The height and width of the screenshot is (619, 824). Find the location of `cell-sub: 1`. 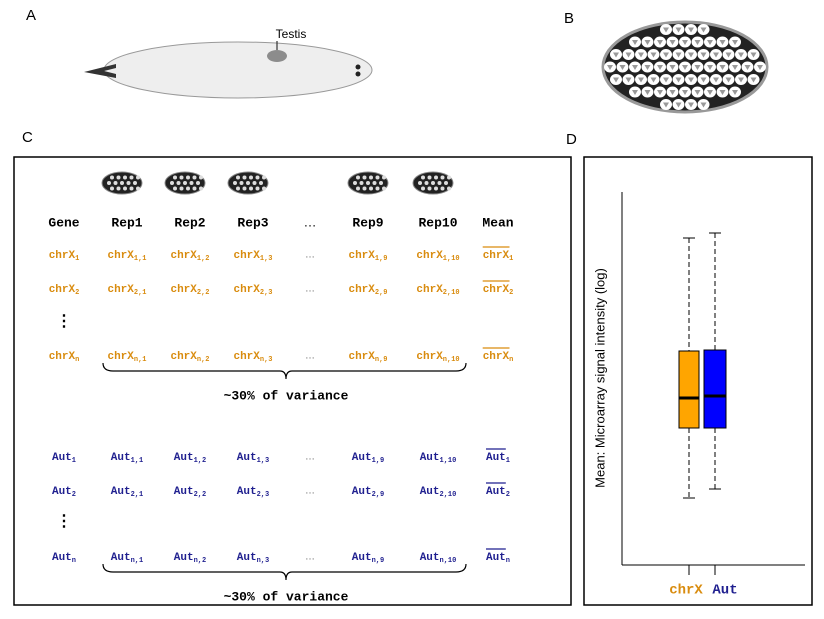

cell-sub: 1 is located at coordinates (511, 259).